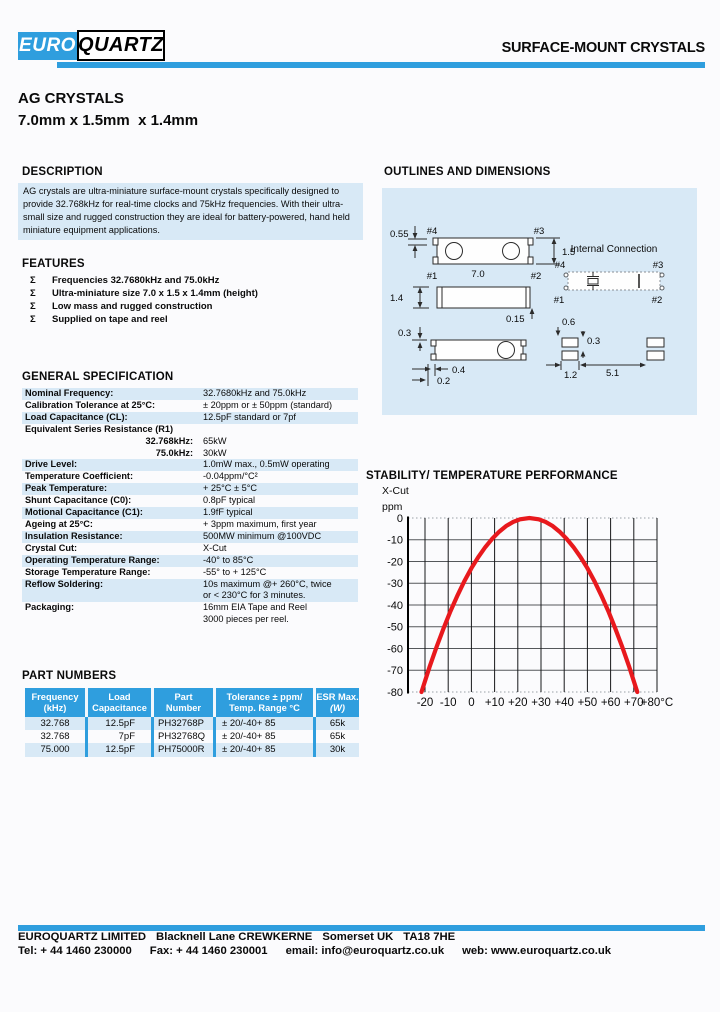 This screenshot has height=1012, width=720. What do you see at coordinates (568, 322) in the screenshot?
I see `dim-label: 0.6` at bounding box center [568, 322].